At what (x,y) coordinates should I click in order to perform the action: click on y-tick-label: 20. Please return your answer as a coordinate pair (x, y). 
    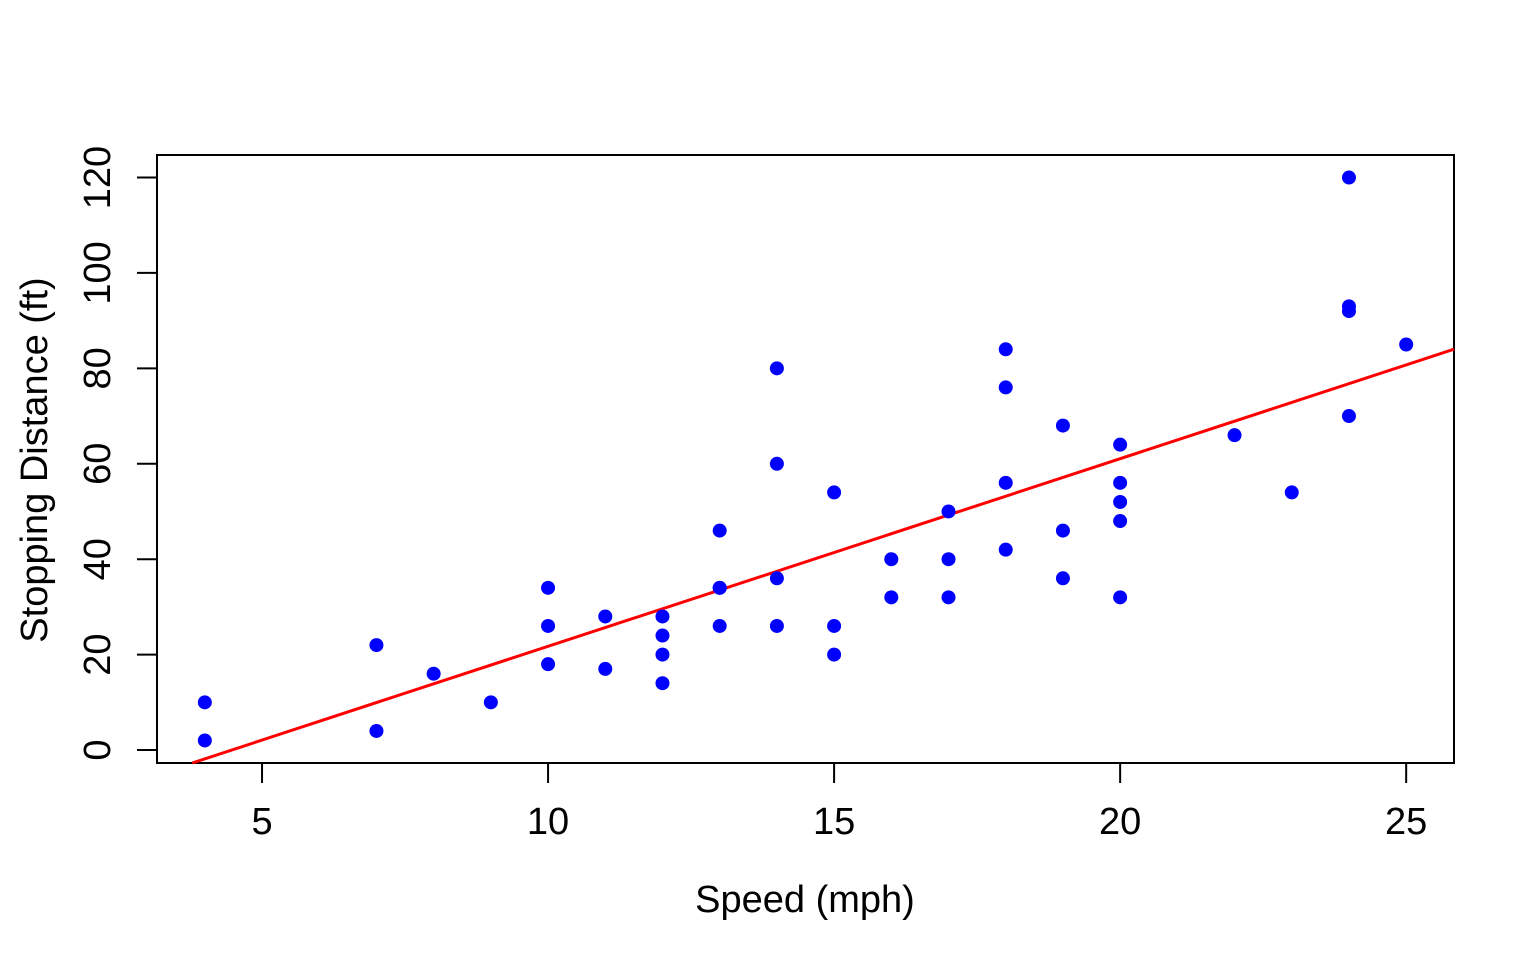
    Looking at the image, I should click on (98, 654).